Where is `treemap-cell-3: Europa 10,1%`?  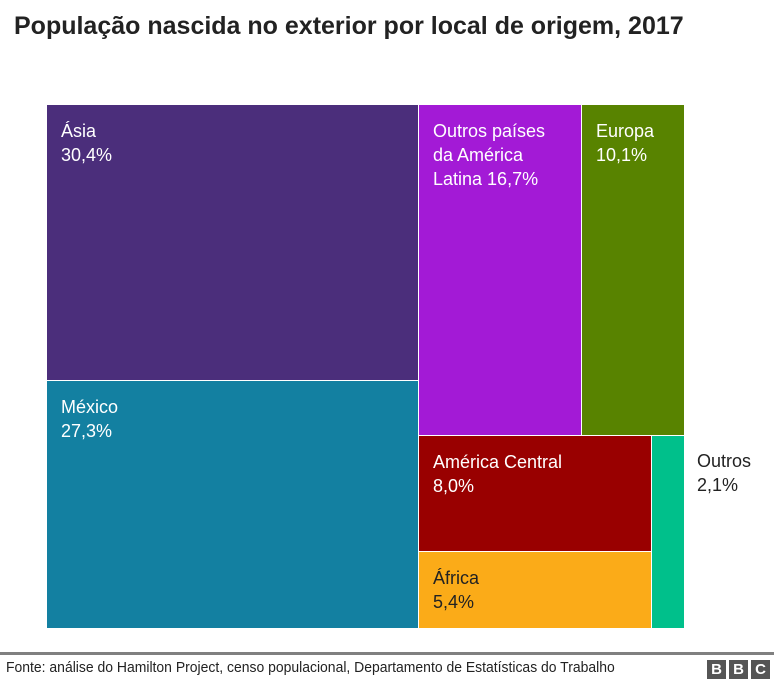
treemap-cell-3: Europa 10,1% is located at coordinates (633, 270).